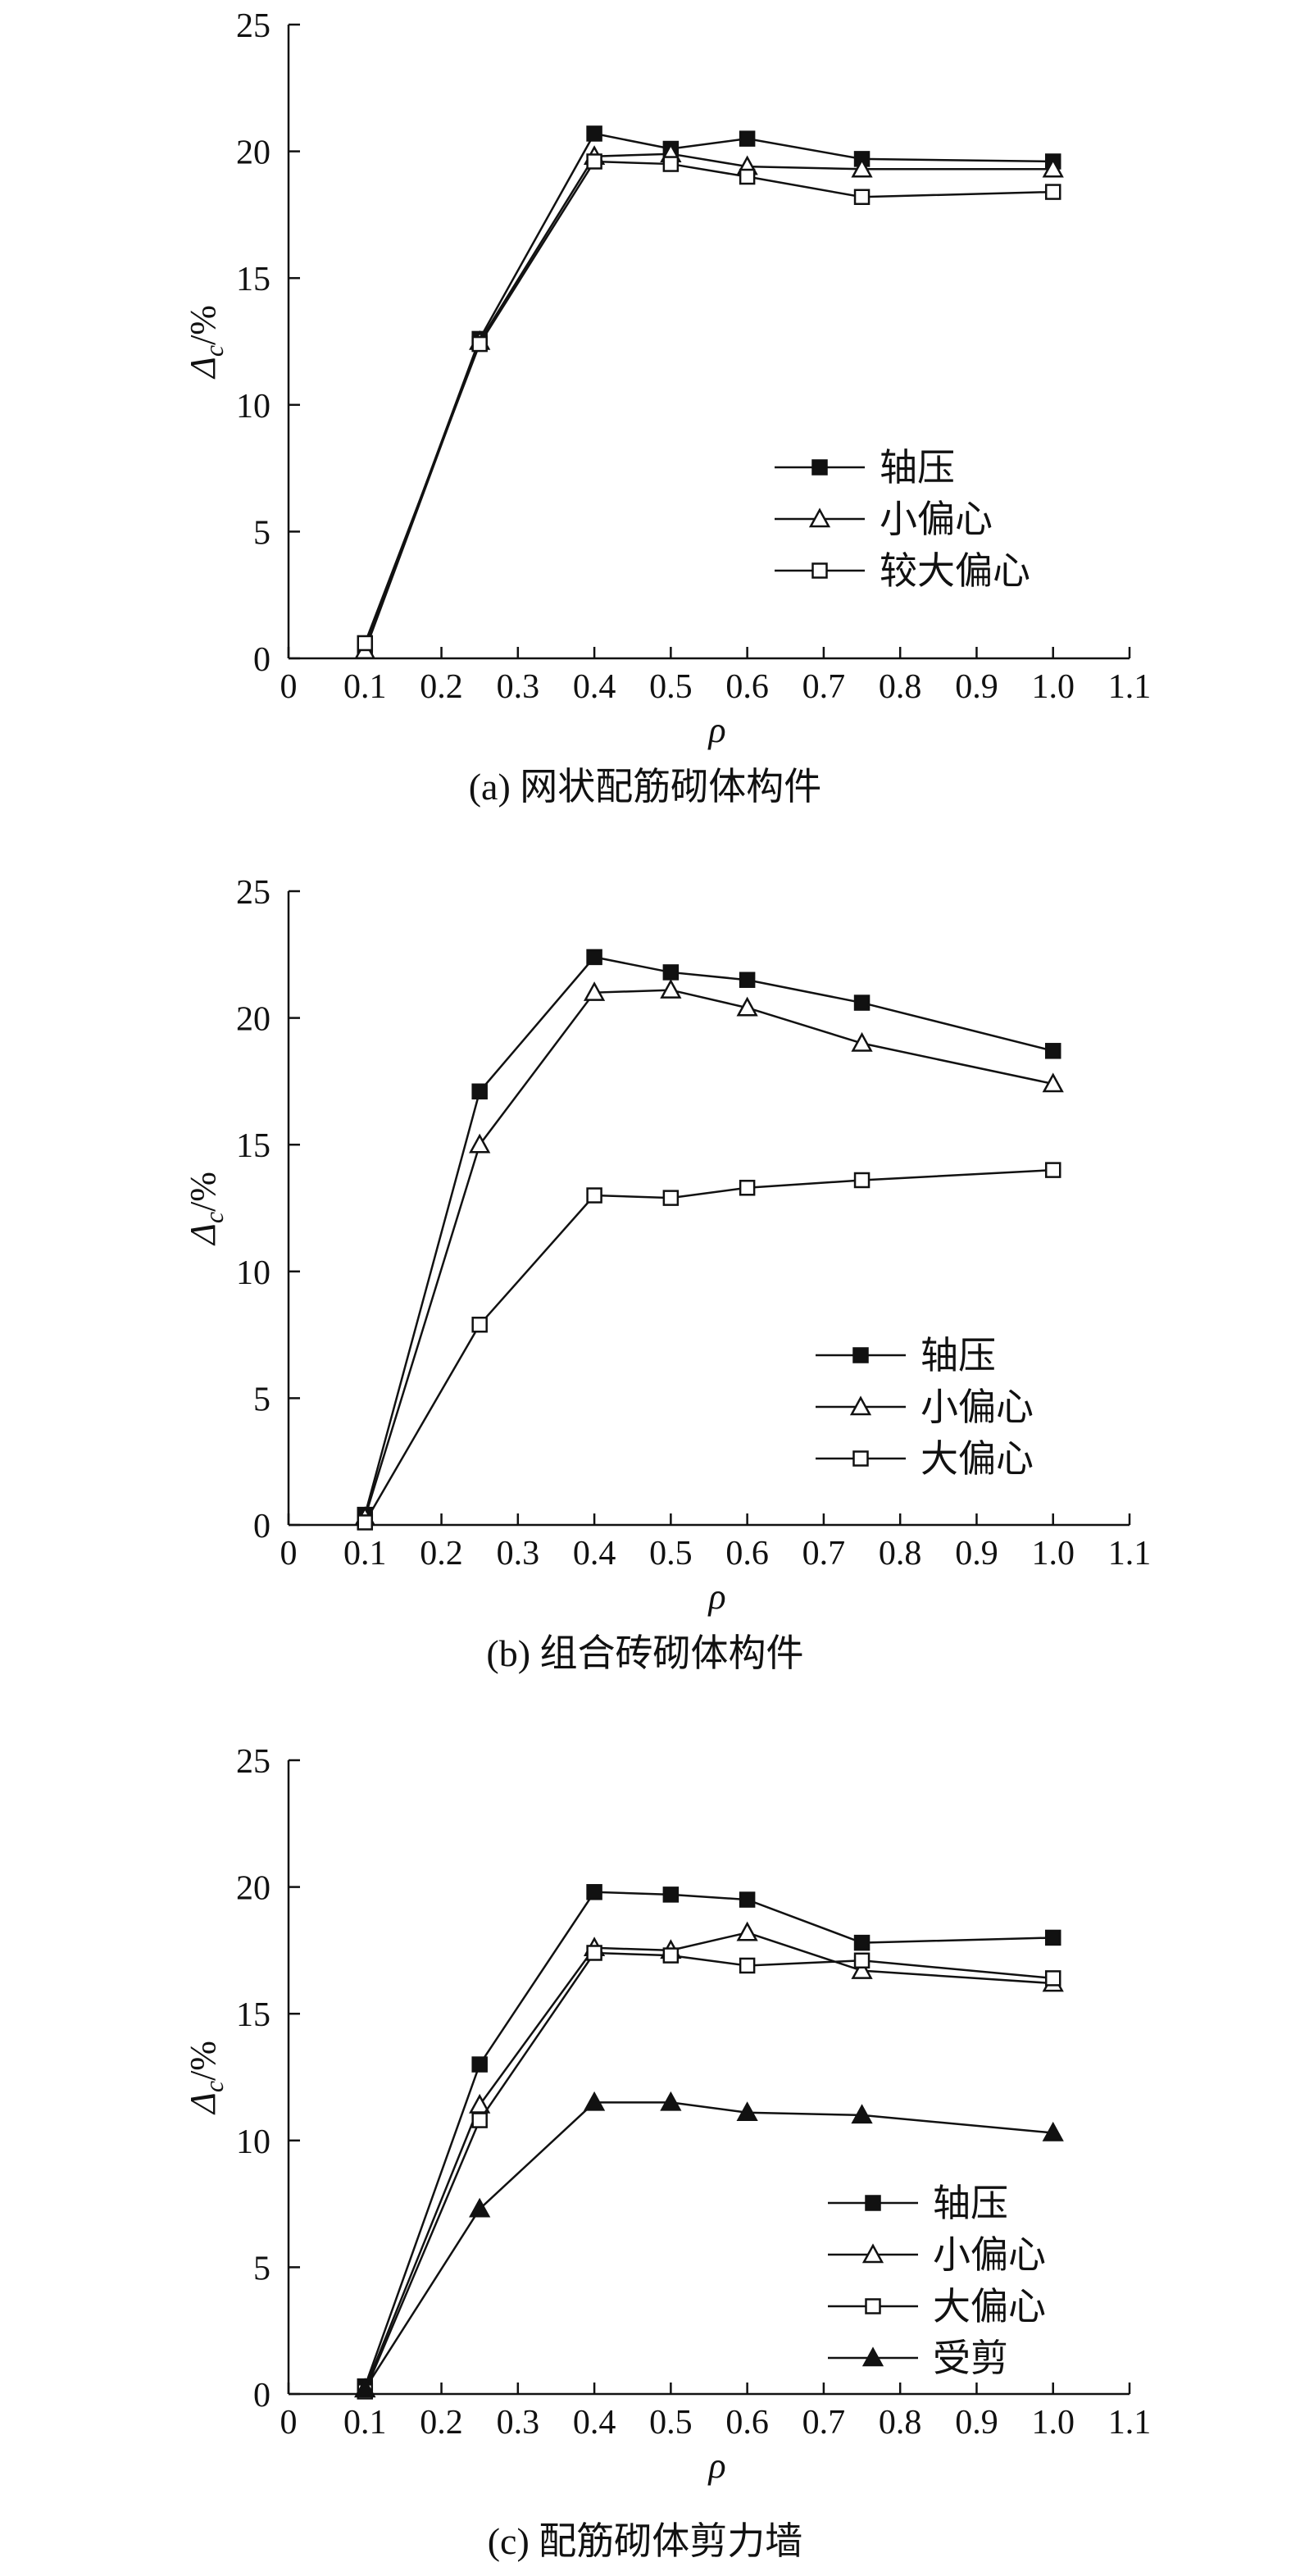 This screenshot has width=1291, height=2576. Describe the element at coordinates (518, 2423) in the screenshot. I see `x-tick-label: 0.3` at that location.